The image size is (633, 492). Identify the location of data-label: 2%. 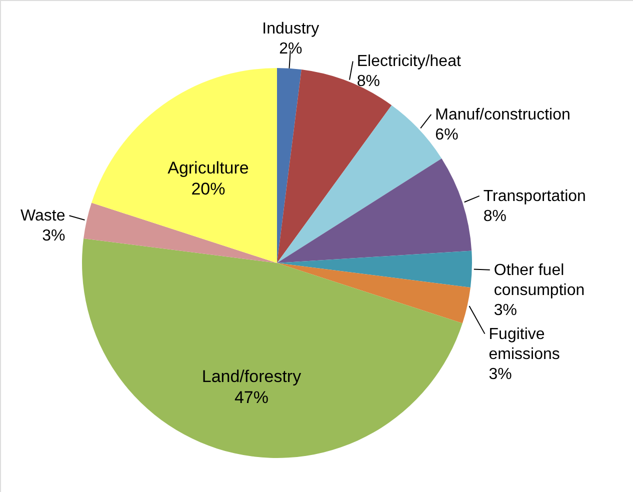
(290, 49).